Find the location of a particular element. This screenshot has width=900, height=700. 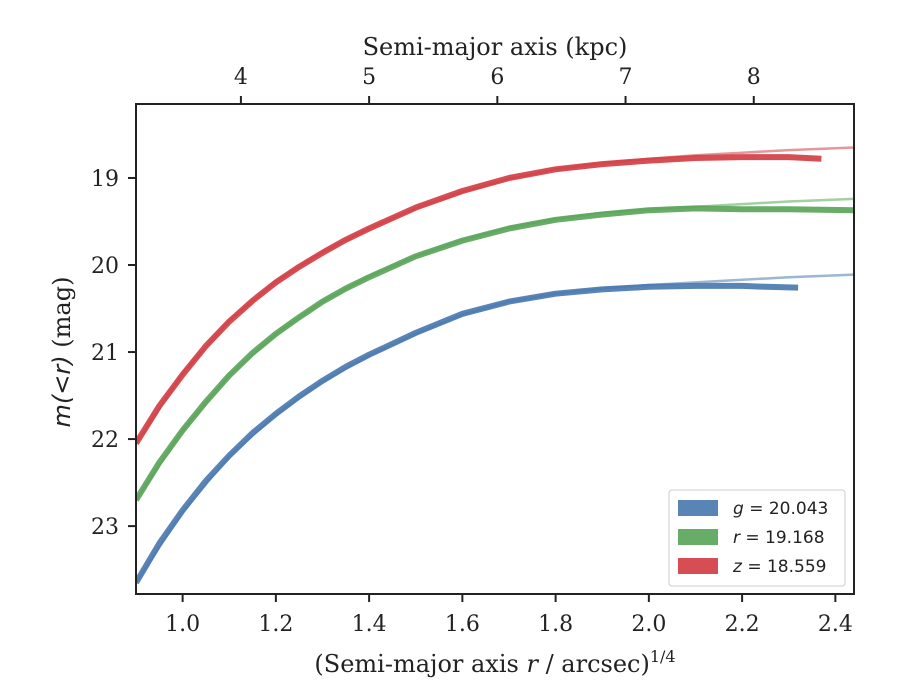

legend: g = 20.043 r = 19.168 z = 18.559 is located at coordinates (757, 538).